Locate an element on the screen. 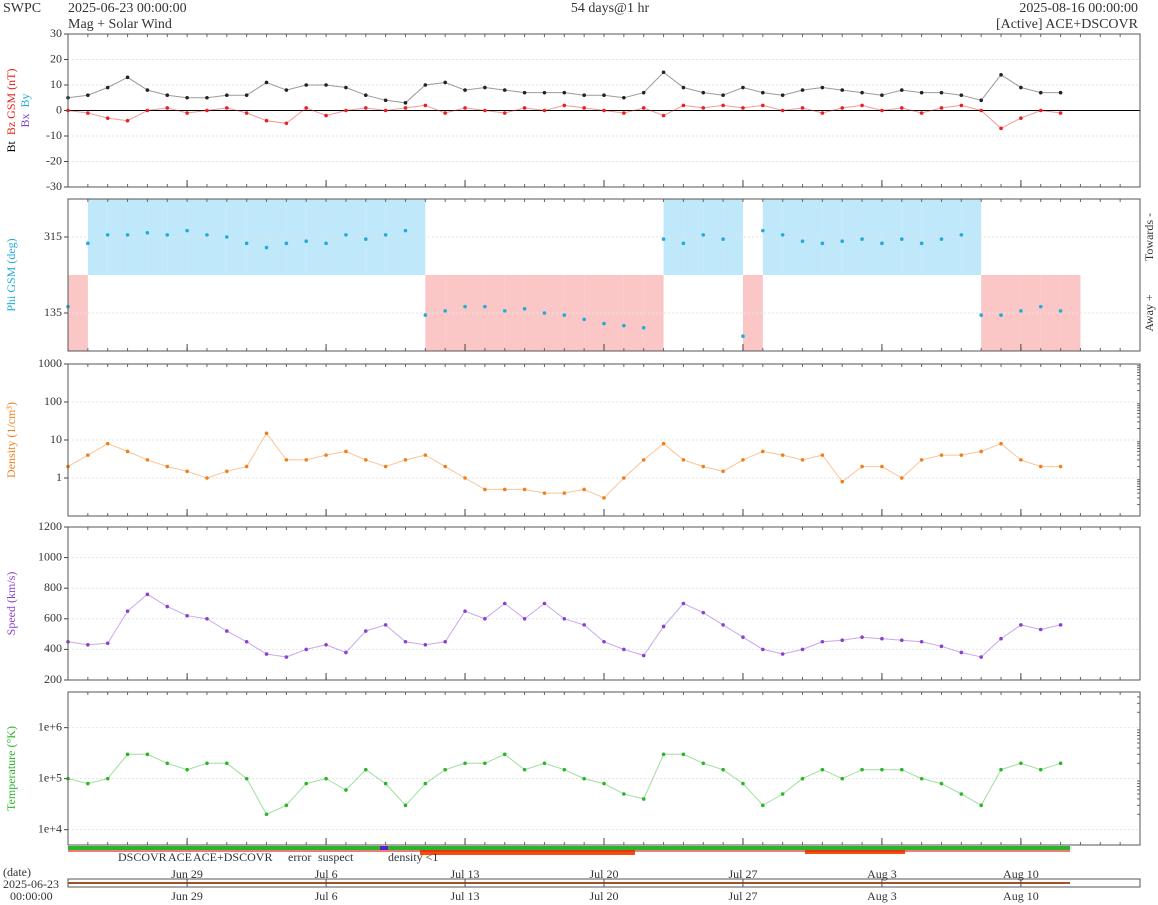 The image size is (1158, 905). y-tick-label: 10 is located at coordinates (56, 439).